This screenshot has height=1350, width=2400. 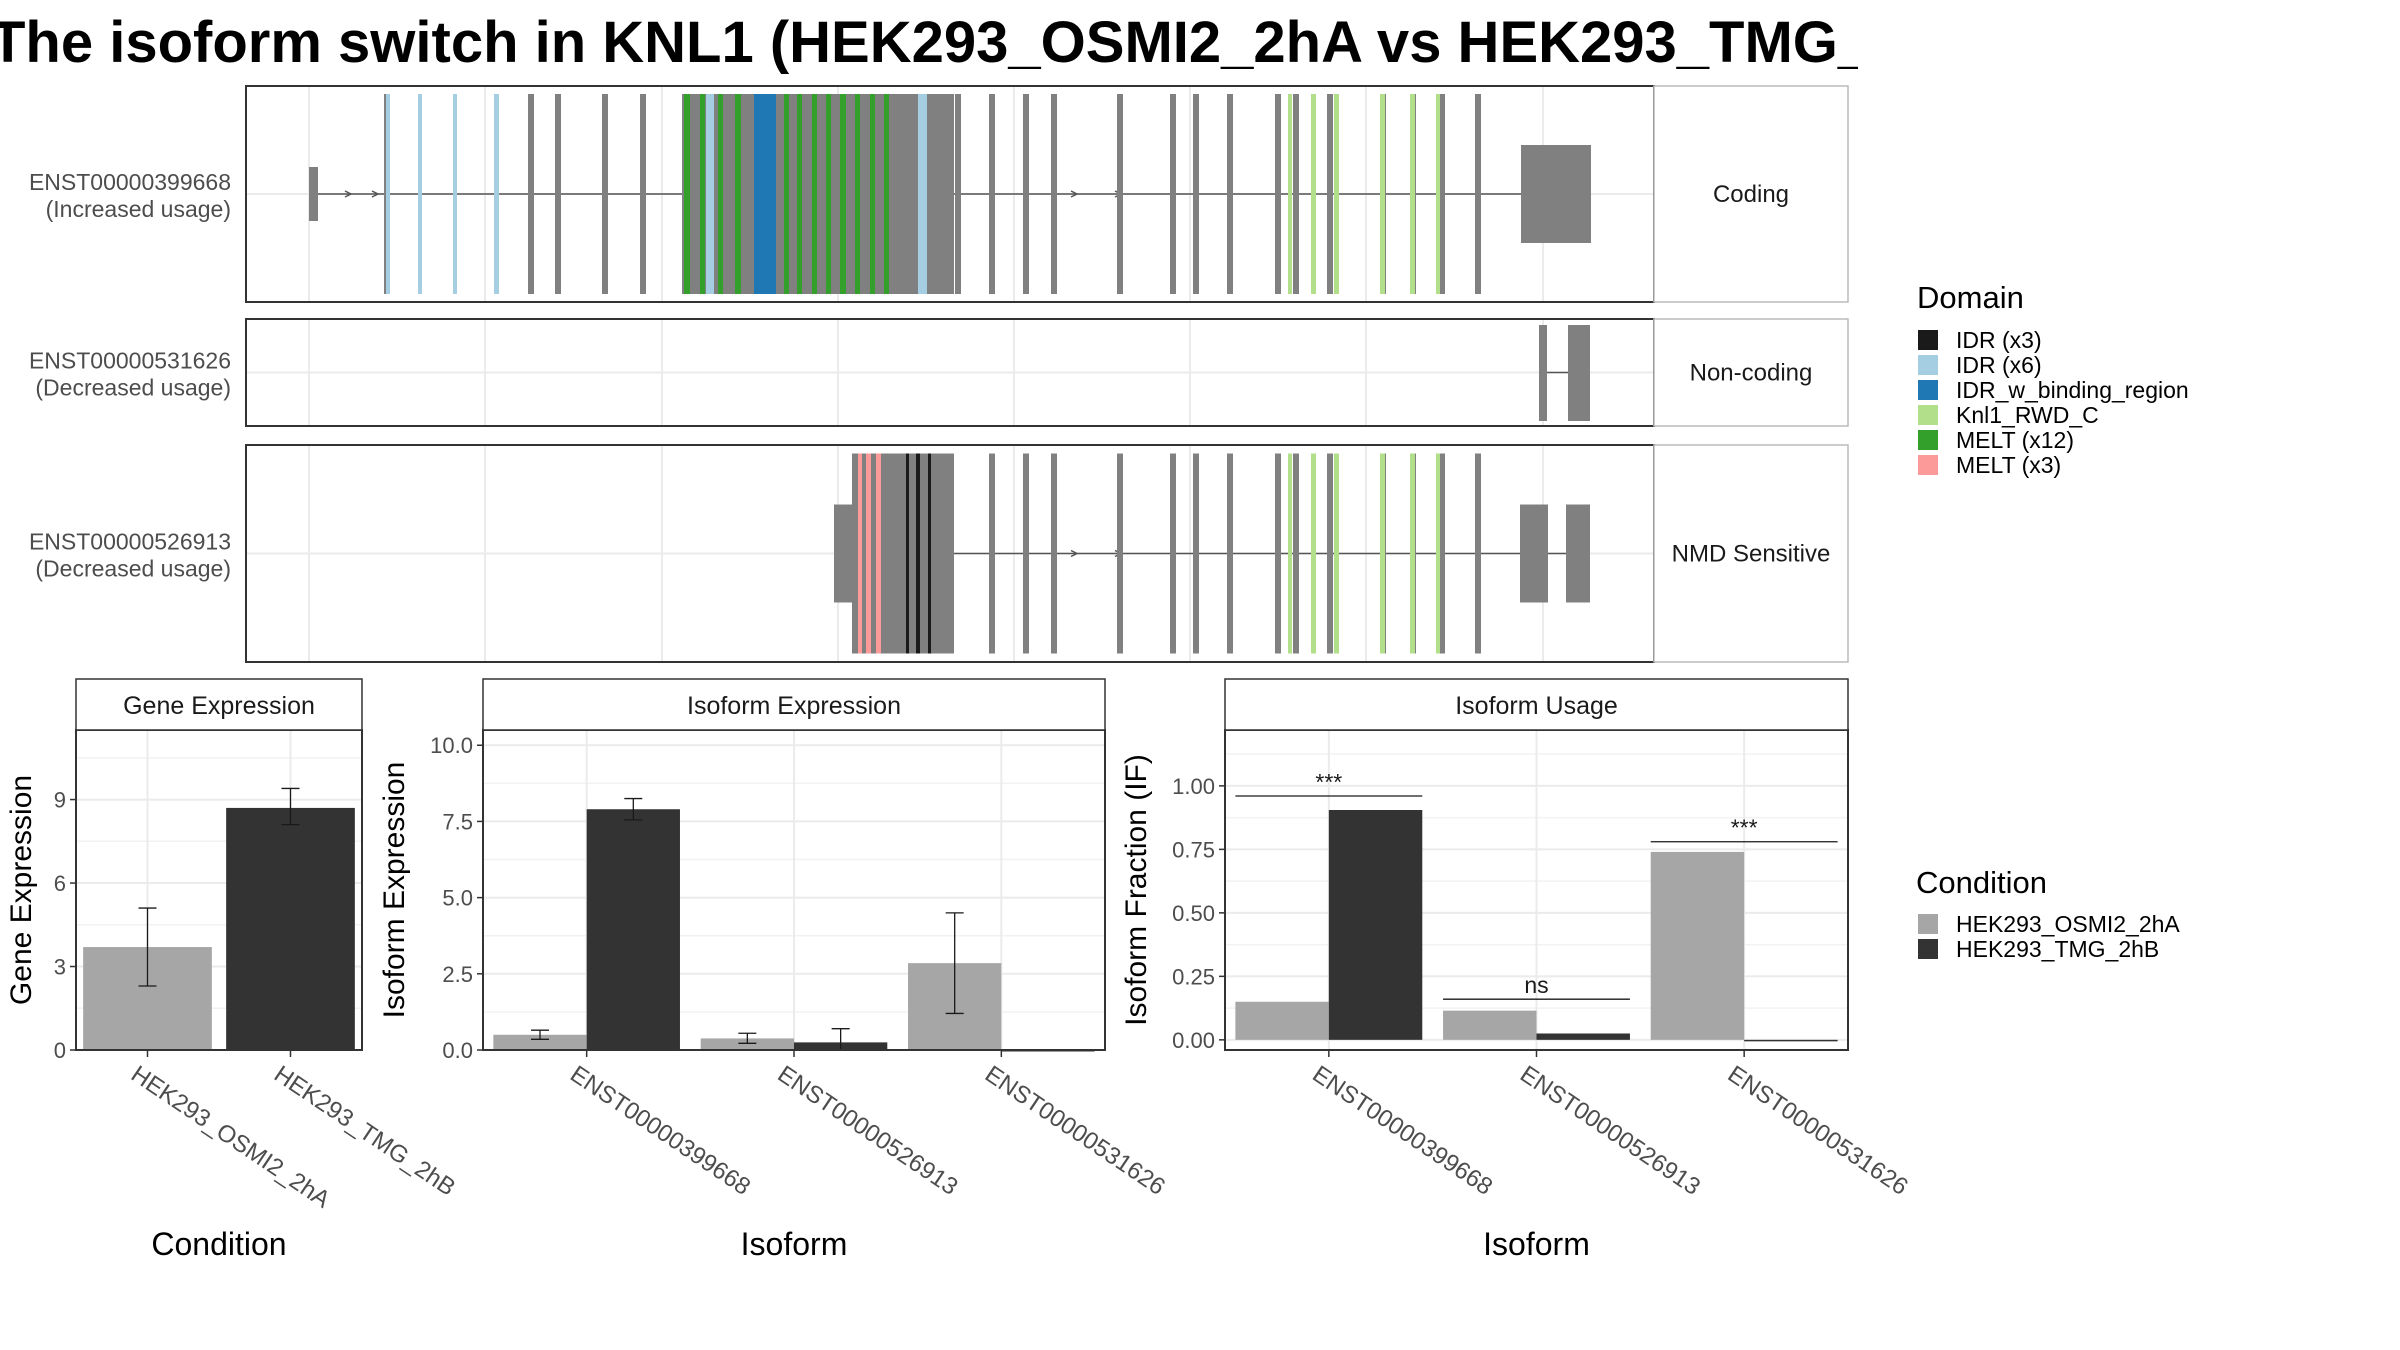 I want to click on legend-label: IDR_w_binding_region, so click(x=2072, y=390).